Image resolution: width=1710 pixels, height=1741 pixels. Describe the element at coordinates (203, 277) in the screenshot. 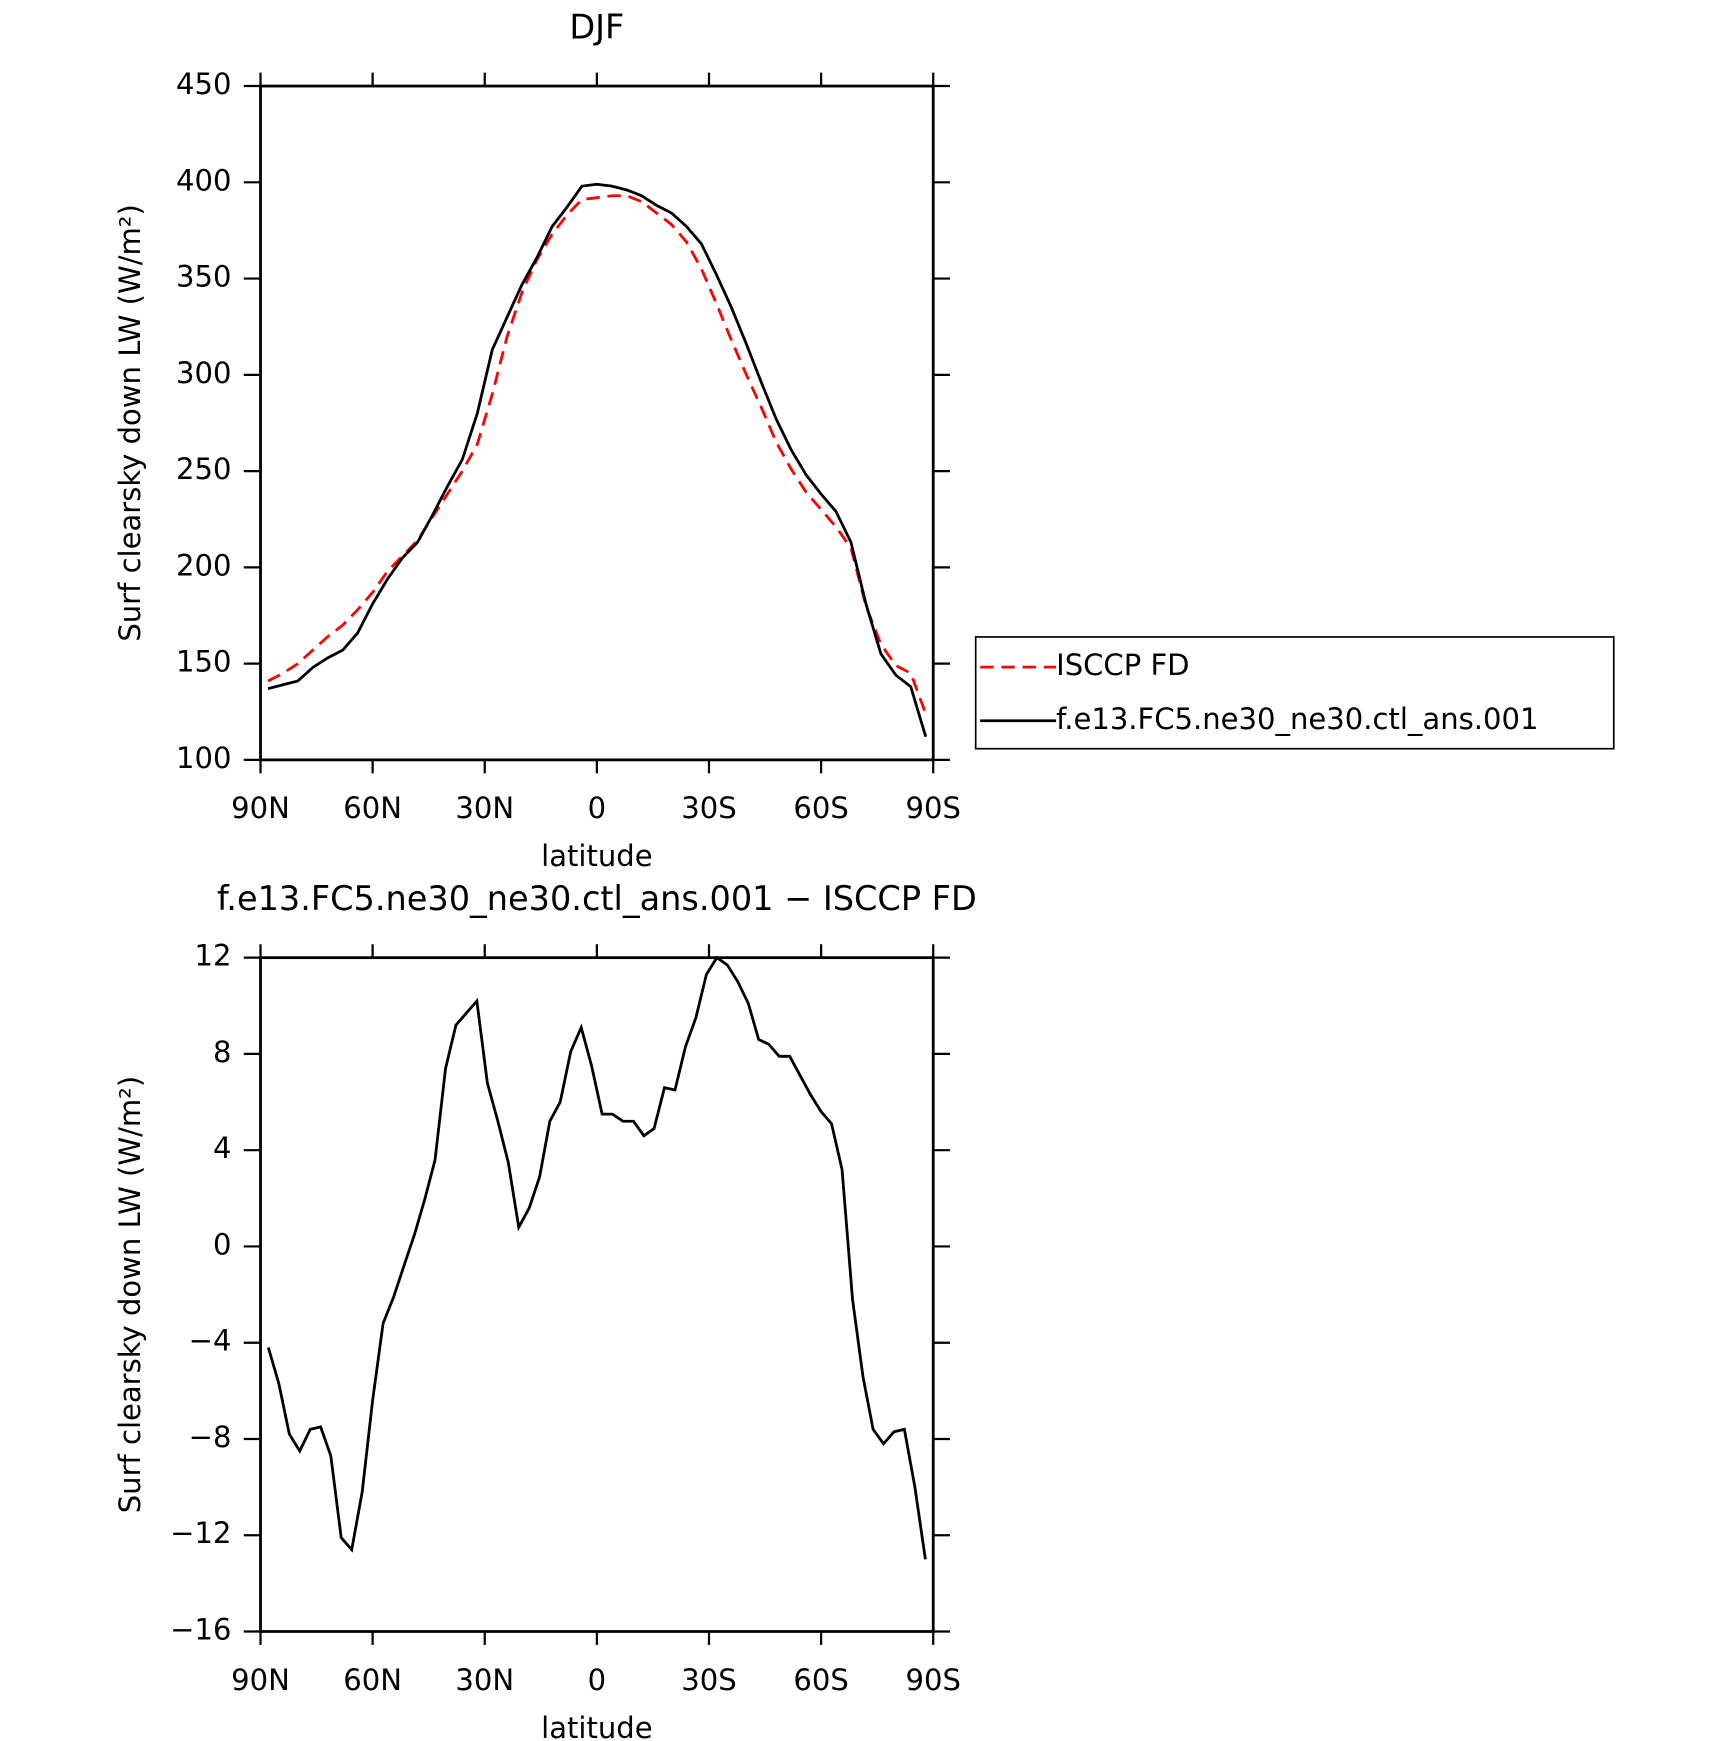

I see `y-tick-label: 350` at that location.